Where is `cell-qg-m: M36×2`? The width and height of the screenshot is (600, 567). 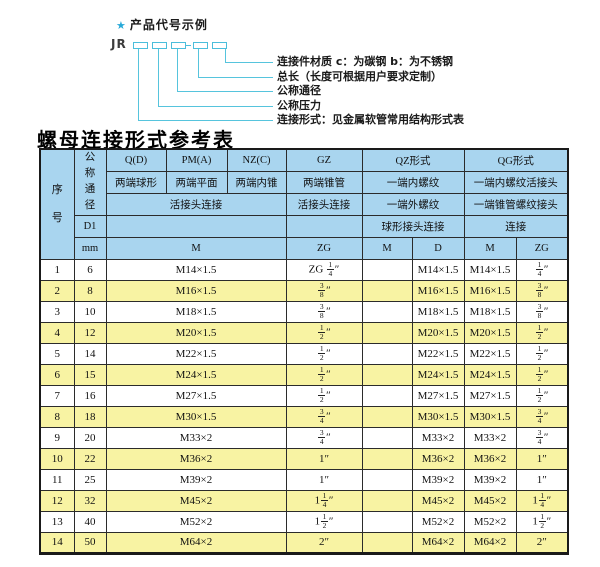 cell-qg-m: M36×2 is located at coordinates (490, 458).